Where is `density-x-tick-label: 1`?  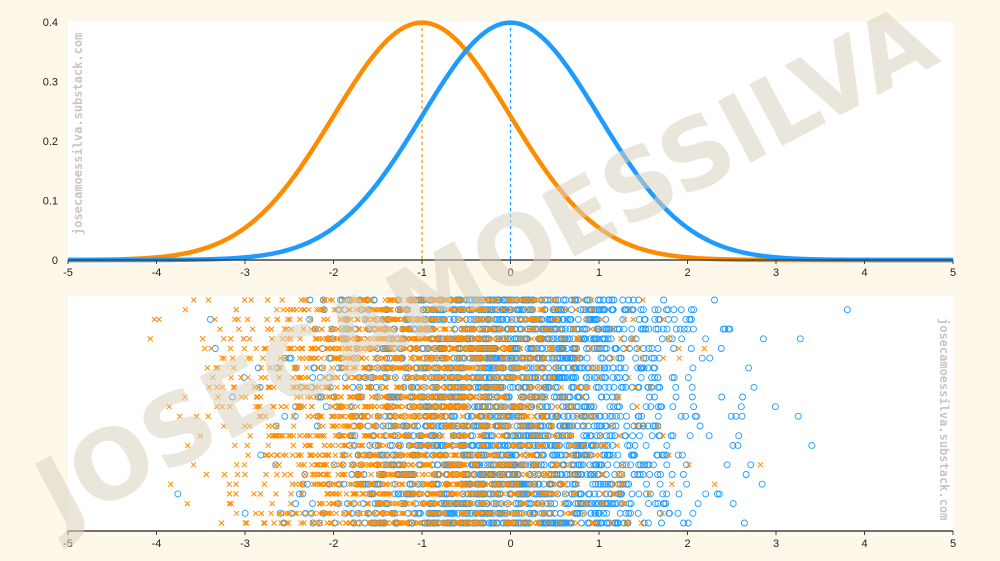
density-x-tick-label: 1 is located at coordinates (599, 273).